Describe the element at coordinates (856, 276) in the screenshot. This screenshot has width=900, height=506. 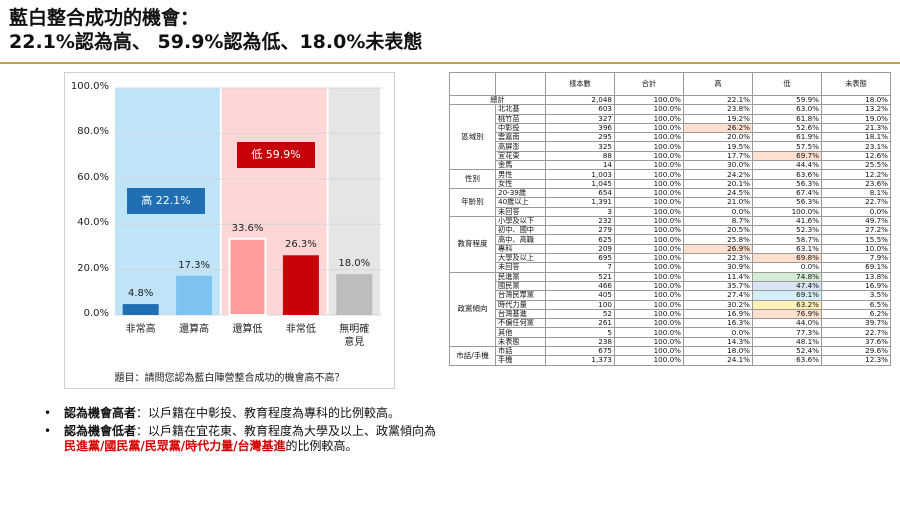
I see `table-cell: 13.8%` at that location.